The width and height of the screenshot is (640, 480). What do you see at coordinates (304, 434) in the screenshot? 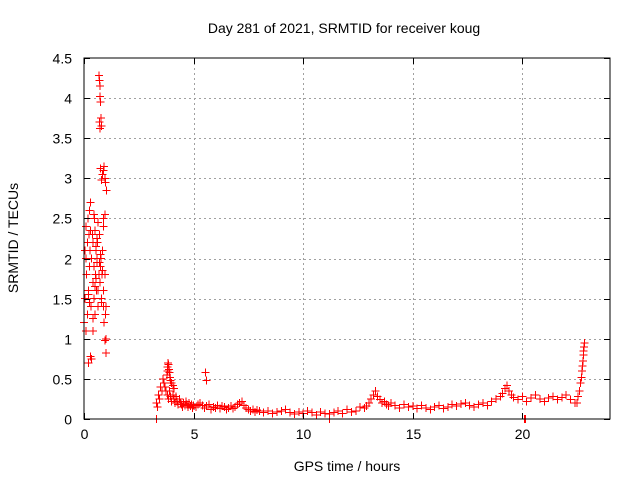
I see `x-tick-label: 10` at bounding box center [304, 434].